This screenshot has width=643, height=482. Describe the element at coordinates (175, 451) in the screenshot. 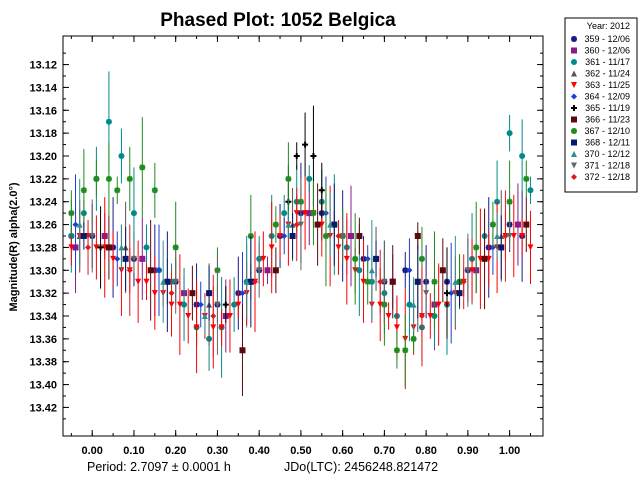

I see `x-tick-label: 0.20` at that location.